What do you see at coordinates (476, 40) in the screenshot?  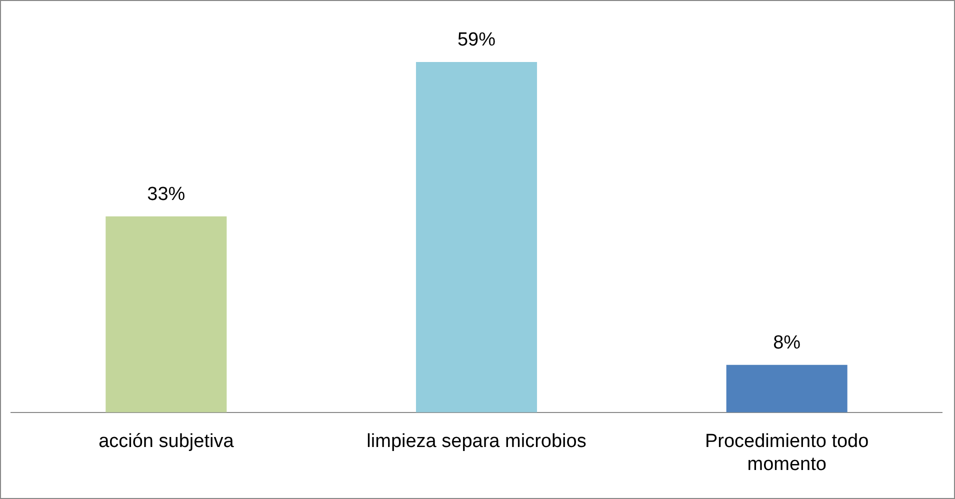 I see `data-label: 59%` at bounding box center [476, 40].